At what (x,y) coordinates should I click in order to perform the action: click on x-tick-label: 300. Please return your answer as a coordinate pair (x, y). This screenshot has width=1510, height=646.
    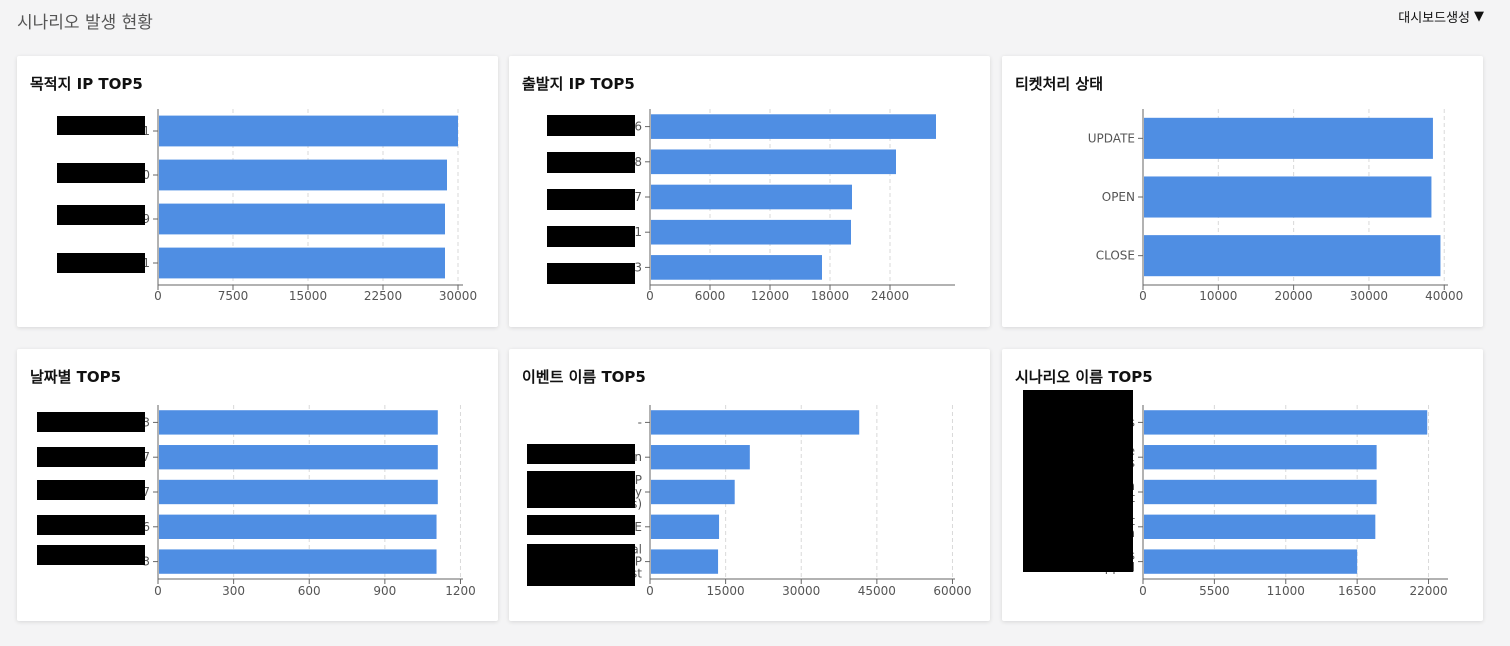
    Looking at the image, I should click on (233, 591).